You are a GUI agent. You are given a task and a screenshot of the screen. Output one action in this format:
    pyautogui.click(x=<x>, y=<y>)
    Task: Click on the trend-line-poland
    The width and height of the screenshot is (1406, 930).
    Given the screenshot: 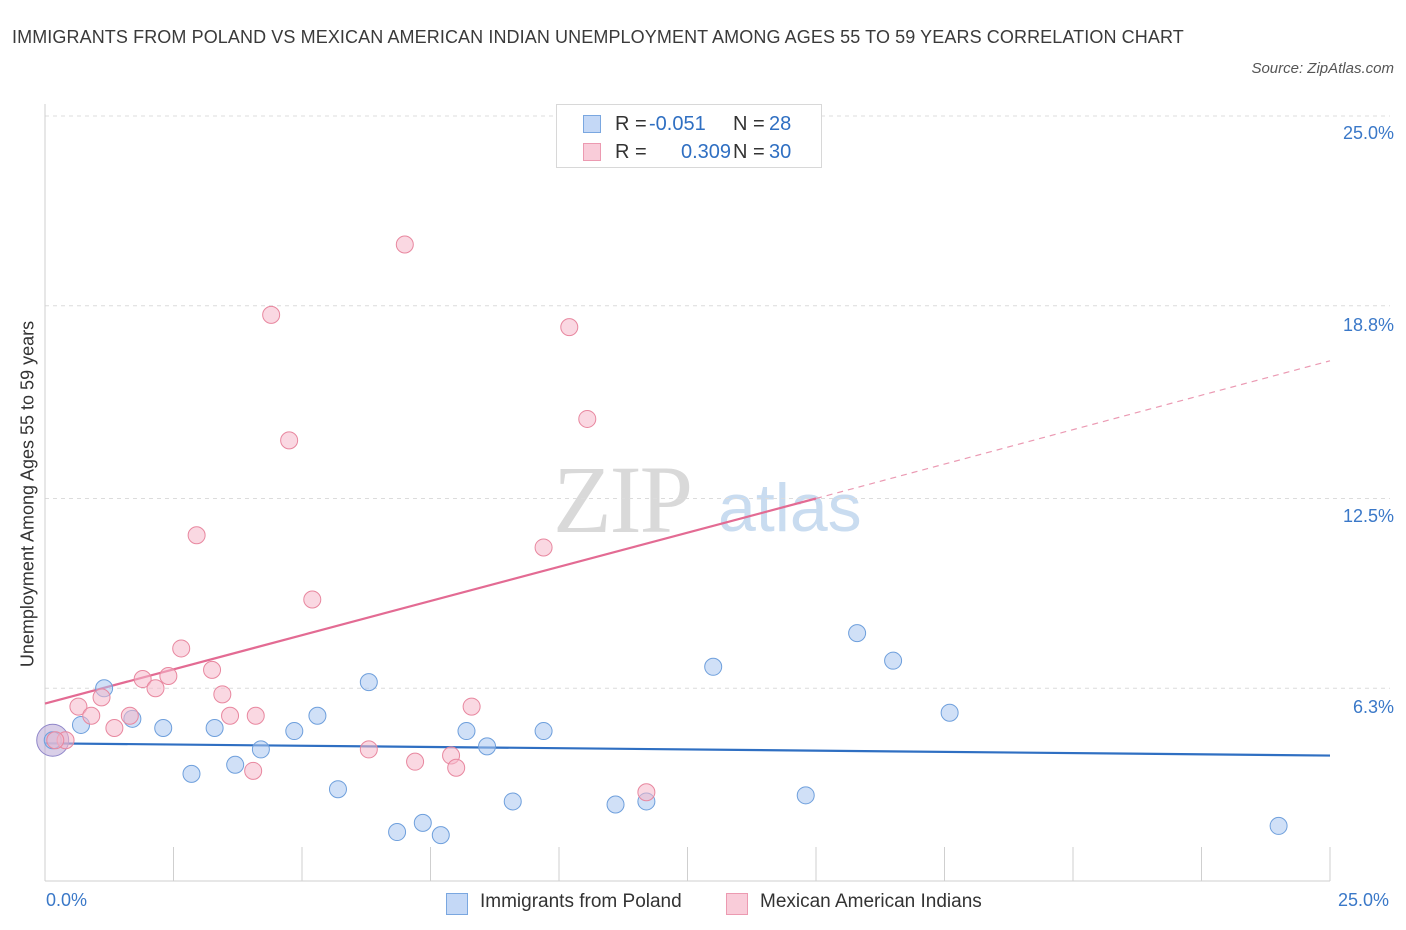 What is the action you would take?
    pyautogui.click(x=687, y=749)
    